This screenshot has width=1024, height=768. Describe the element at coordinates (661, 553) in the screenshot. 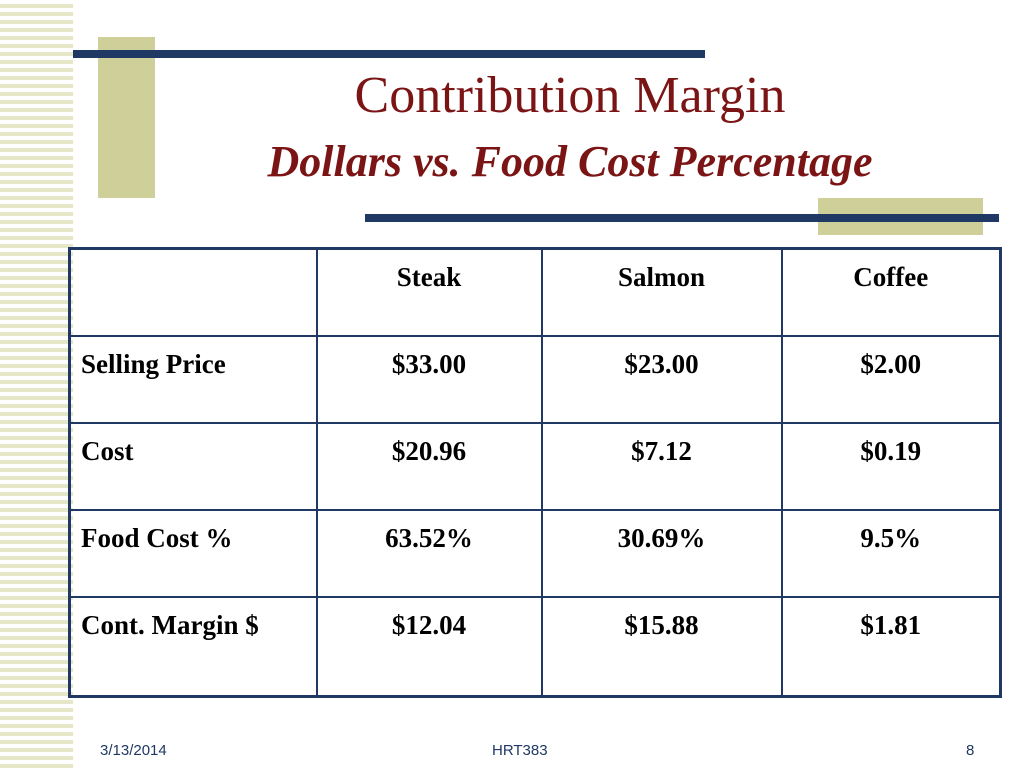

I see `table-cell: 30.69%` at that location.